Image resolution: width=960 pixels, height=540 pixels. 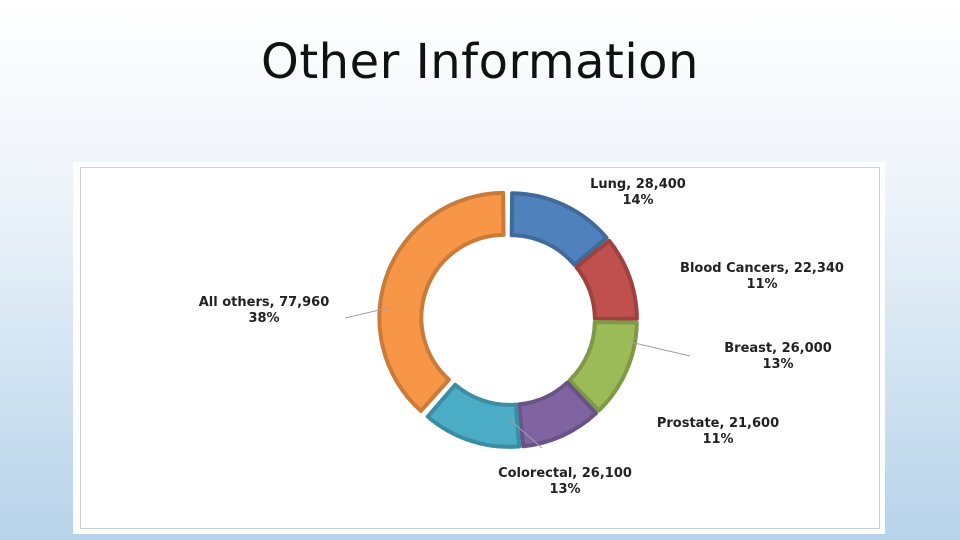 What do you see at coordinates (565, 473) in the screenshot?
I see `data-label-colorectal: Colorectal, 26,100` at bounding box center [565, 473].